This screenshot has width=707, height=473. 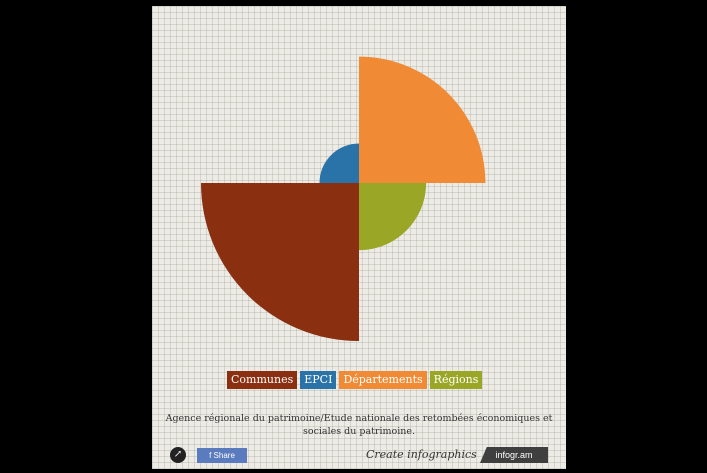 What do you see at coordinates (359, 455) in the screenshot?
I see `footer-bar: ↗ f Share Create infographics infogr.am` at bounding box center [359, 455].